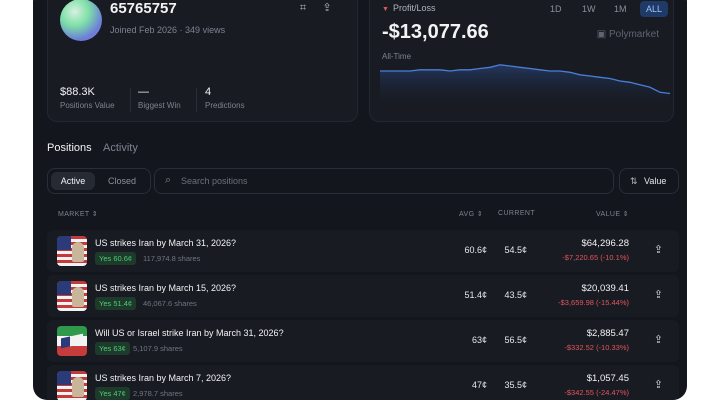  I want to click on position-change: -$332.52 (-10.33%), so click(596, 347).